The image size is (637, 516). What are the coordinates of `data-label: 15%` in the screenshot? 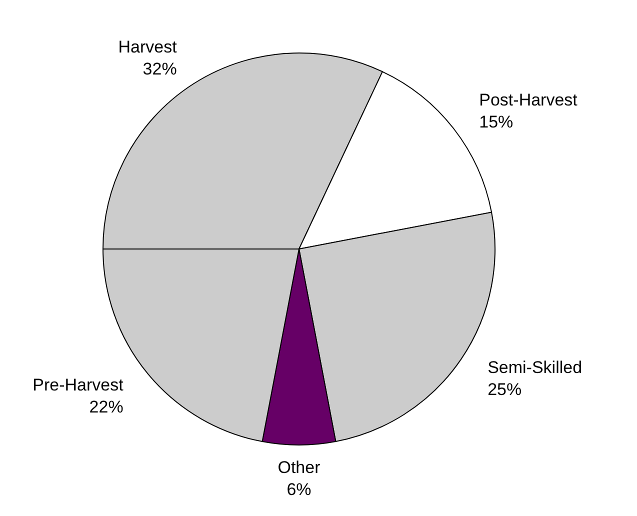 It's located at (496, 122).